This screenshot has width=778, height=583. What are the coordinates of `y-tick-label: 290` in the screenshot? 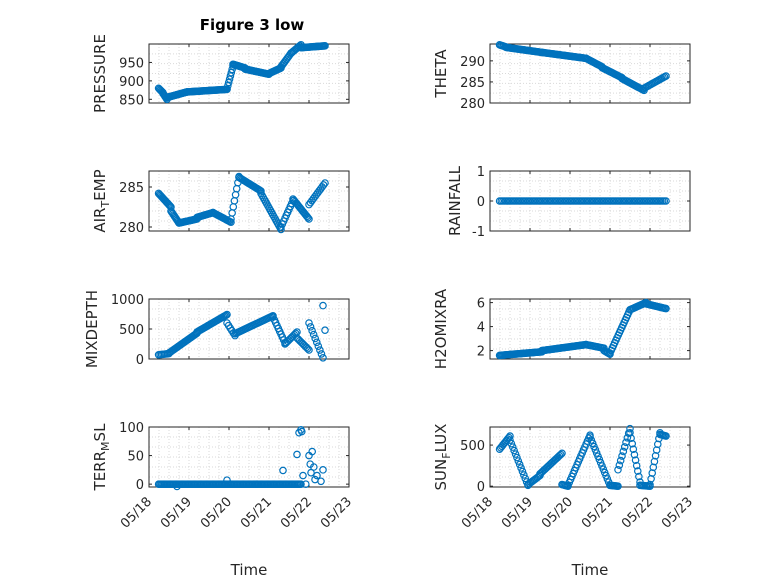 It's located at (472, 62).